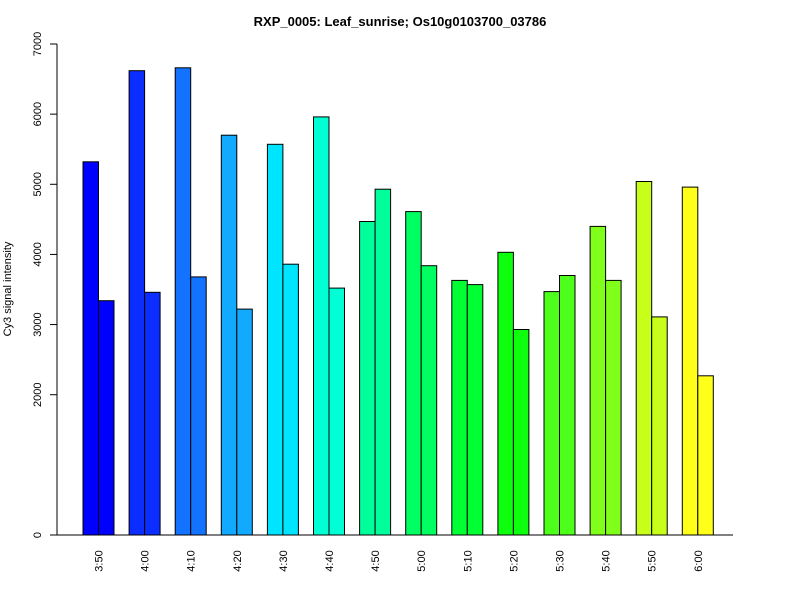 The height and width of the screenshot is (600, 800). Describe the element at coordinates (38, 535) in the screenshot. I see `y-tick-label: 0` at that location.